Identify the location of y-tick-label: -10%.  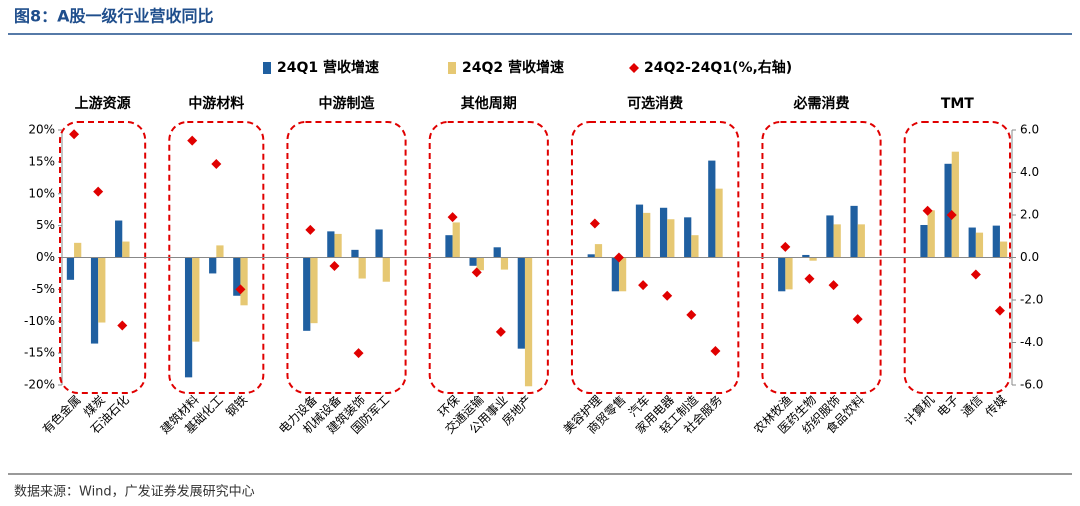
(39, 321).